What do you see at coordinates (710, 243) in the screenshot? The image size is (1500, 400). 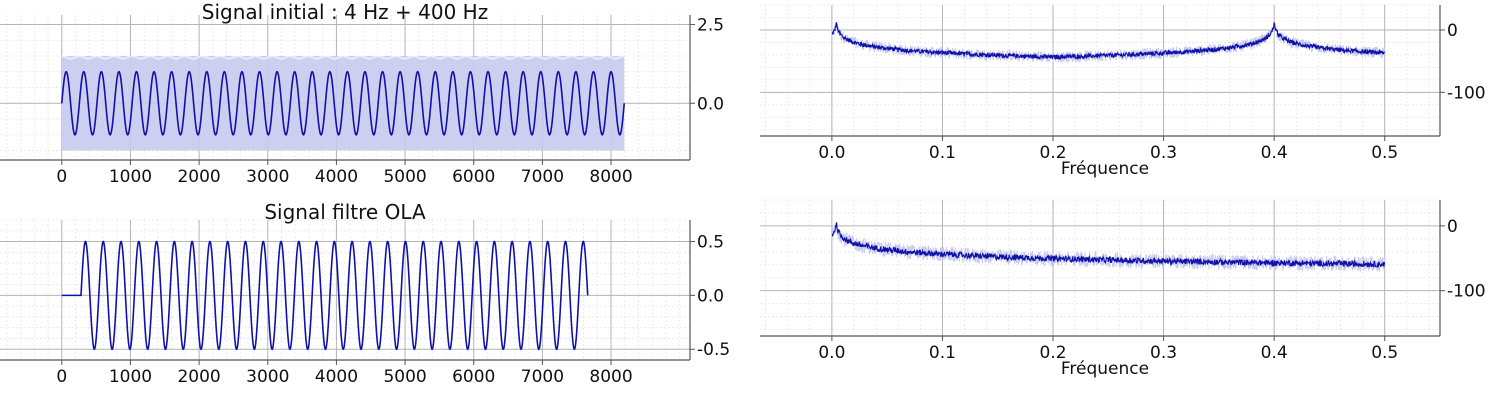 I see `y-tick-label: 0.5` at bounding box center [710, 243].